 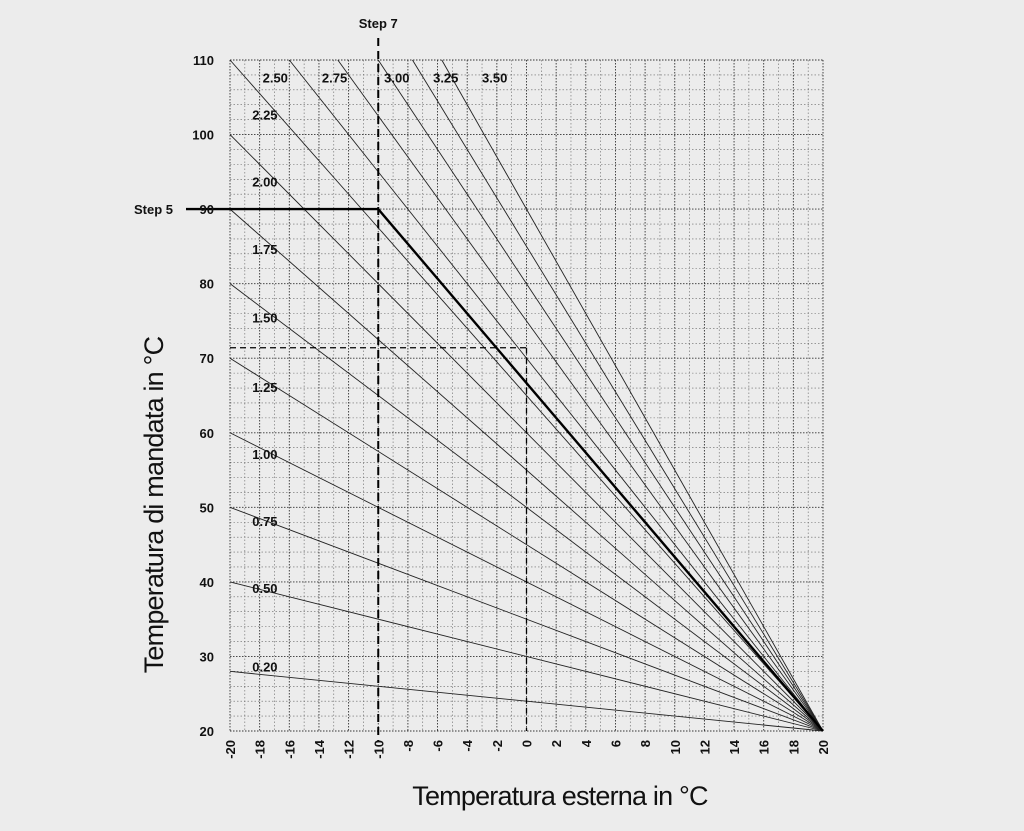 What do you see at coordinates (153, 209) in the screenshot?
I see `step5-label: Step 5` at bounding box center [153, 209].